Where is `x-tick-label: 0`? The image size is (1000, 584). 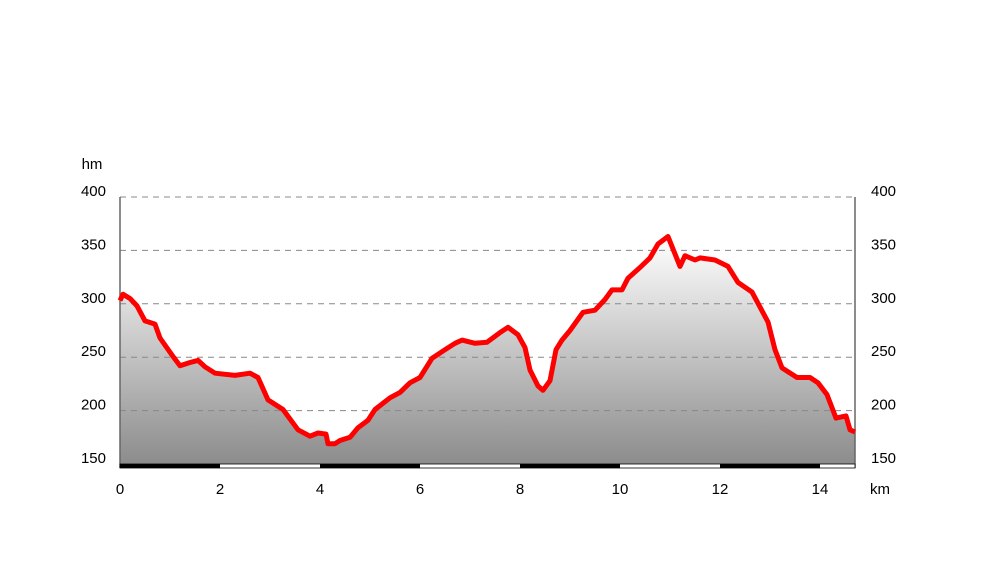
x-tick-label: 0 is located at coordinates (120, 489).